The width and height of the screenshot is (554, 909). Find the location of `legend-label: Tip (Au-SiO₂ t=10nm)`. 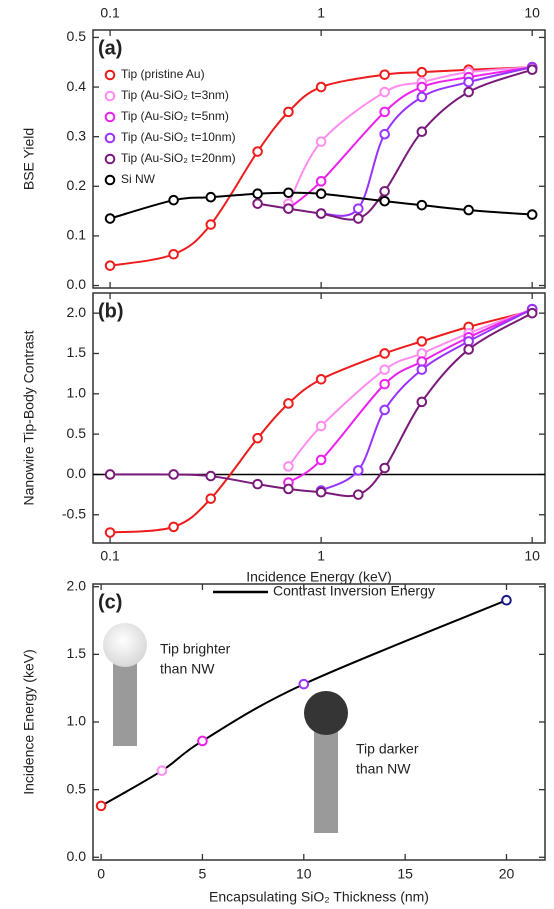

legend-label: Tip (Au-SiO₂ t=10nm) is located at coordinates (178, 137).